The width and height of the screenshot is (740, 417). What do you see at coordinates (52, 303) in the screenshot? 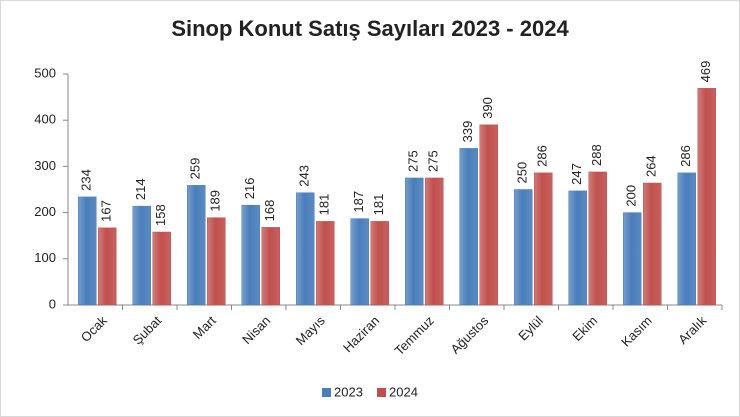
I see `y-tick-label: 0` at bounding box center [52, 303].